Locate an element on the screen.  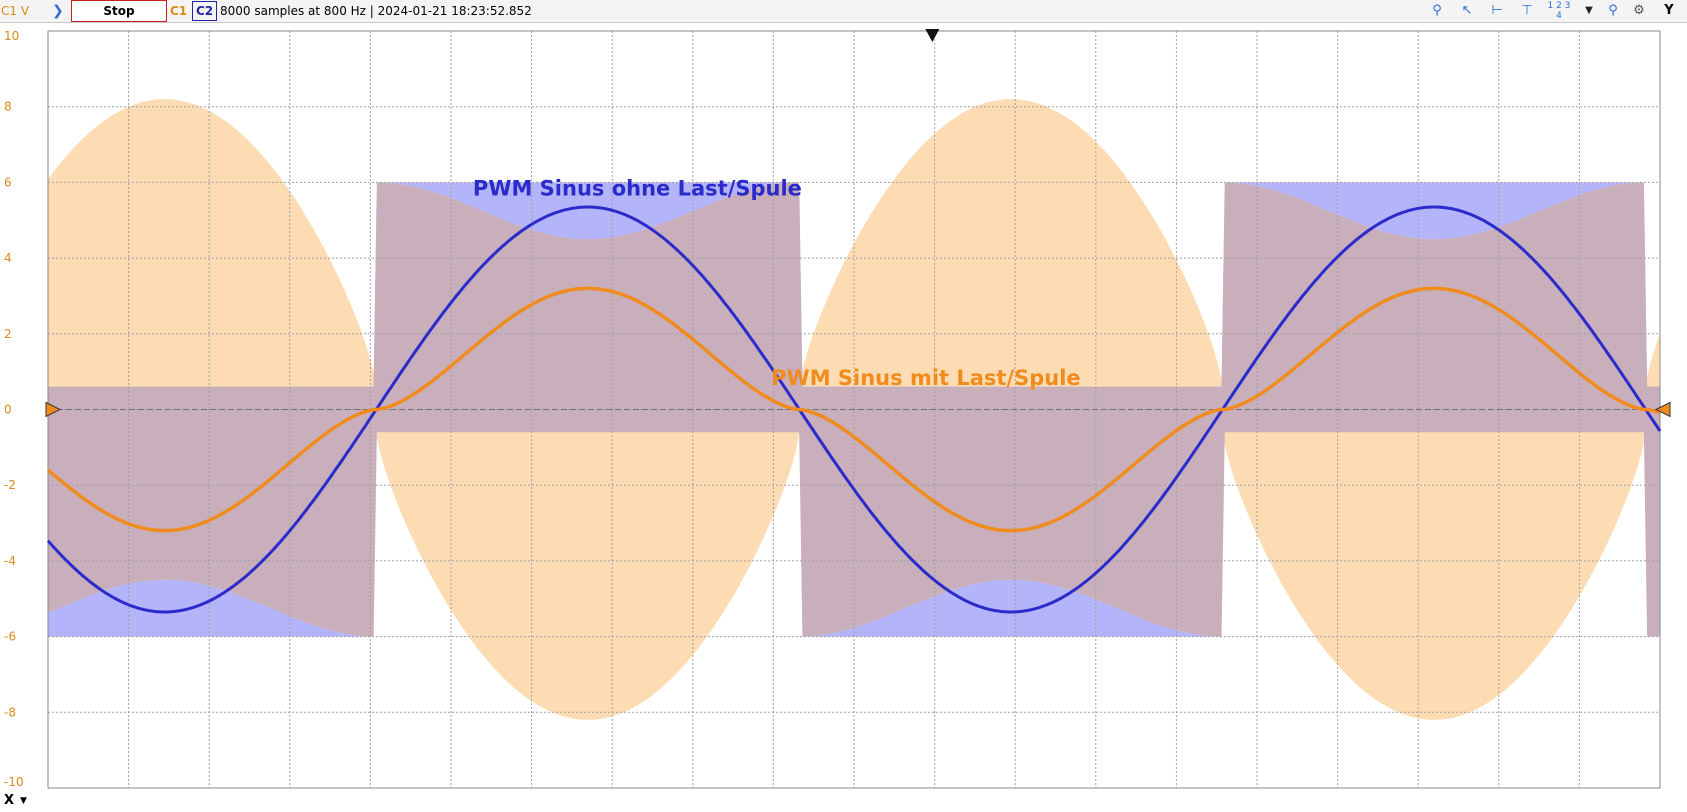
cursor-h2-icon: ⊤ is located at coordinates (1527, 10).